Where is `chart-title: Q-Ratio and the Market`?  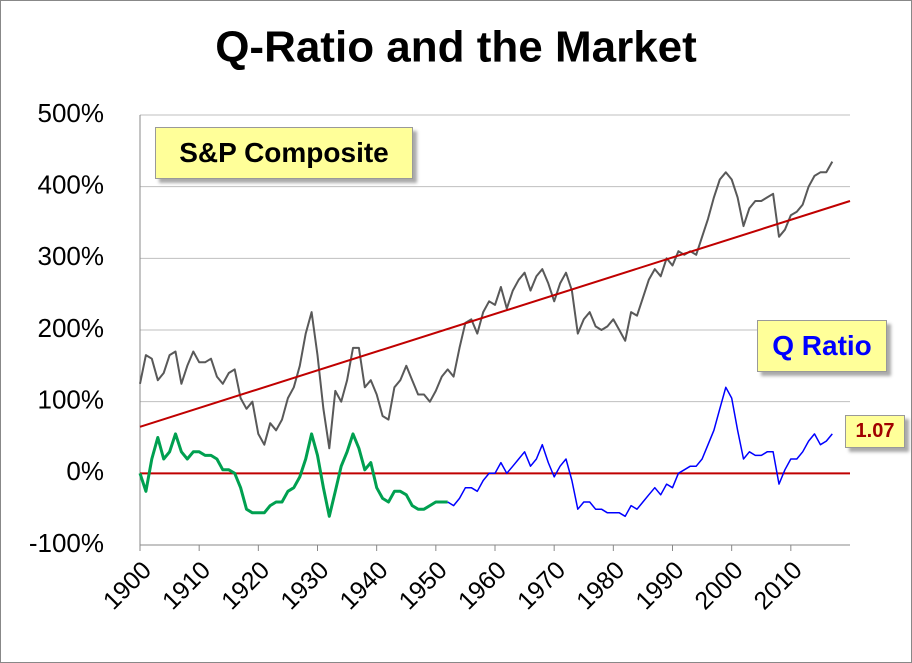
chart-title: Q-Ratio and the Market is located at coordinates (456, 47).